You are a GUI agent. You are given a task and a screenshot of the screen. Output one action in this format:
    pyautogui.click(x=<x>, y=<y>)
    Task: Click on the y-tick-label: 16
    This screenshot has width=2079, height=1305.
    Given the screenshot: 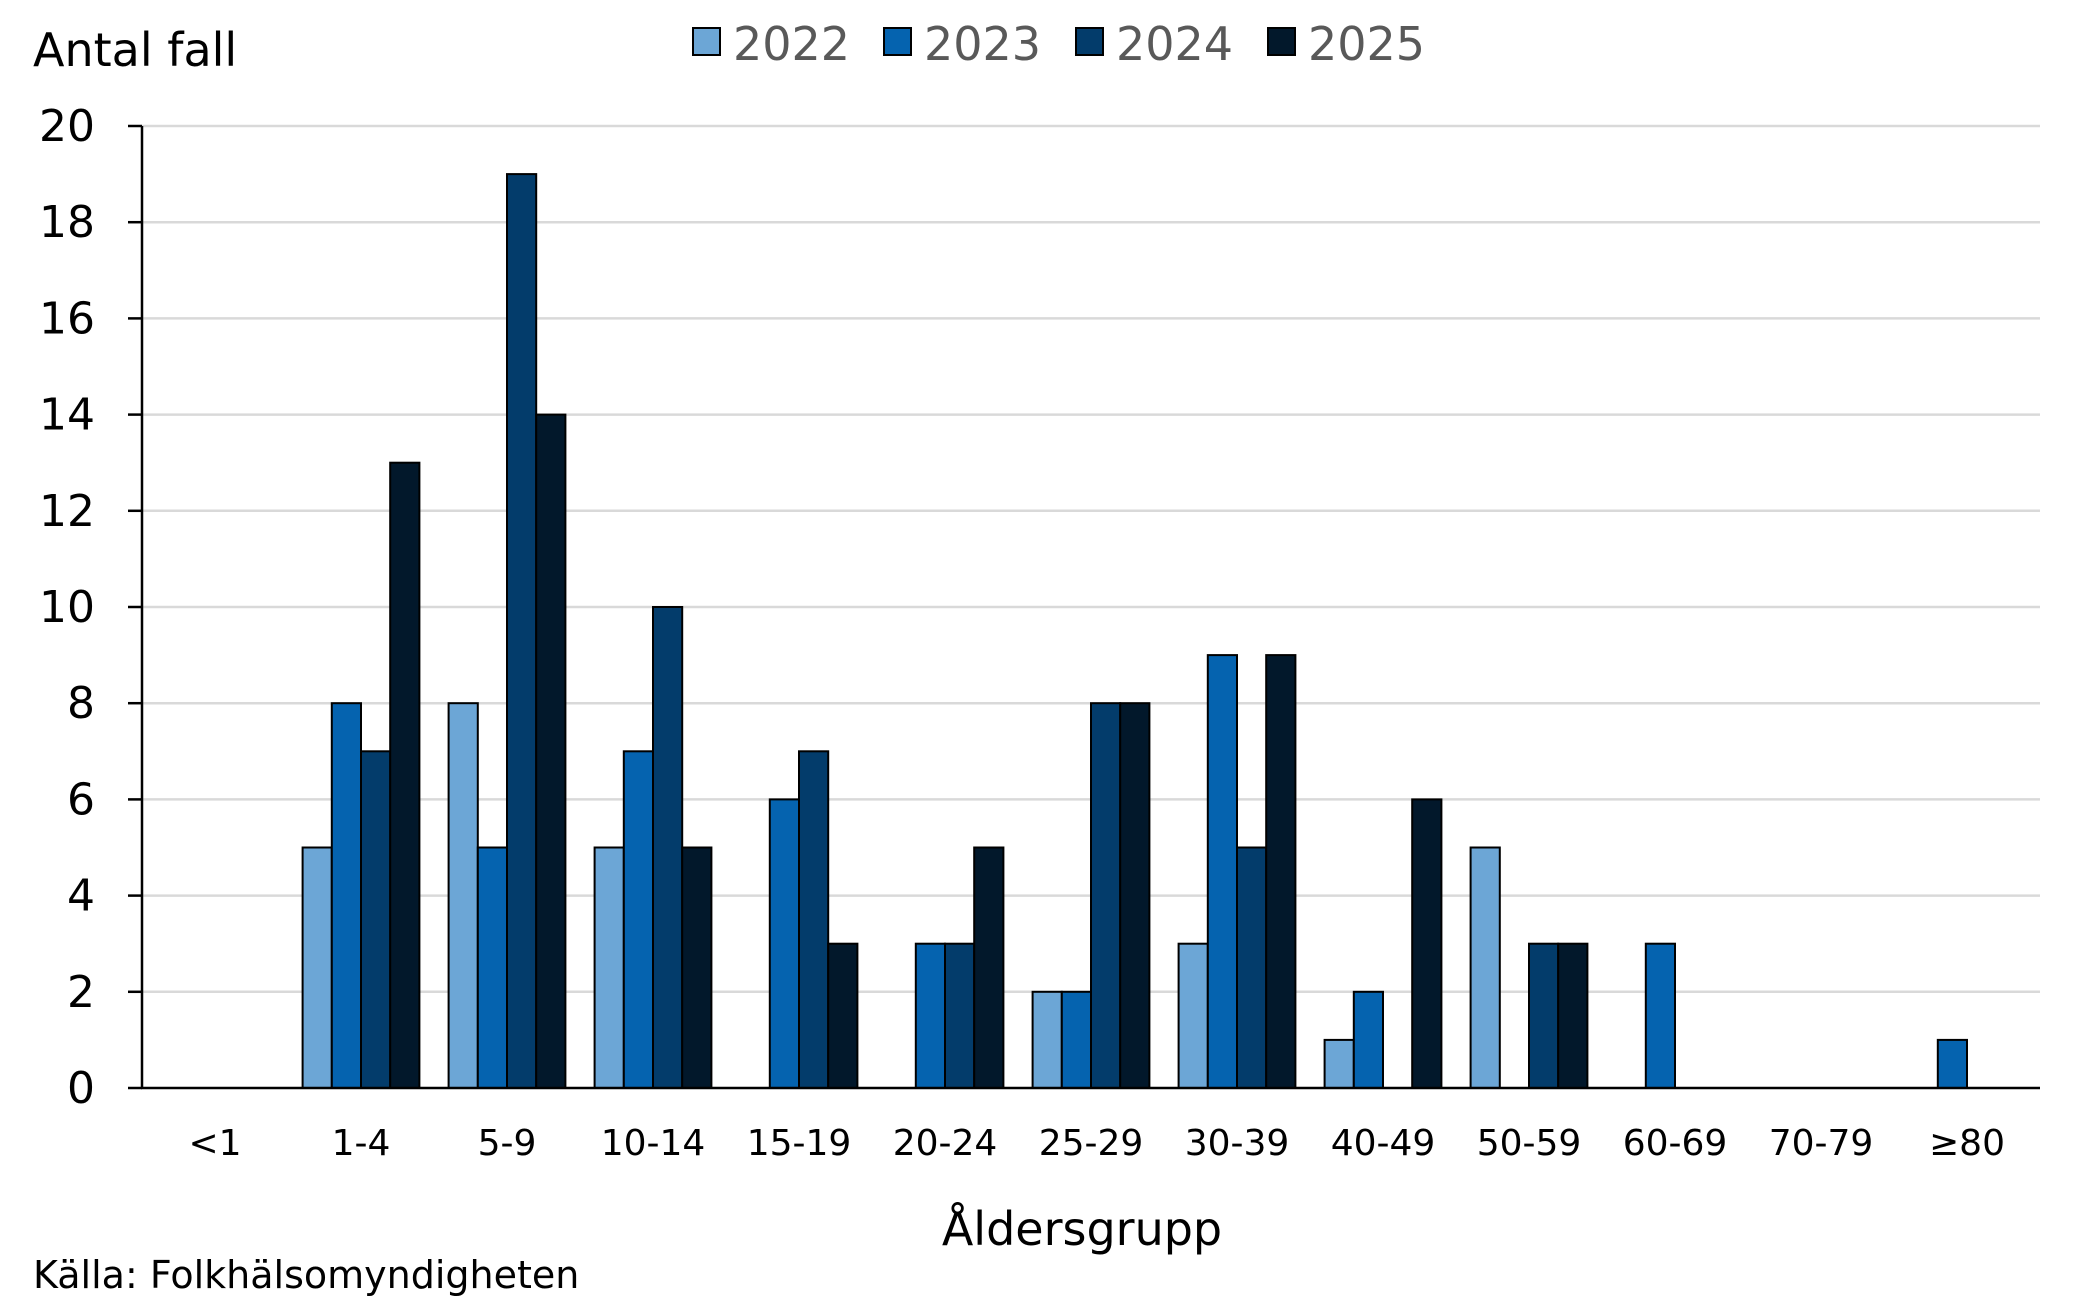 What is the action you would take?
    pyautogui.click(x=67, y=318)
    